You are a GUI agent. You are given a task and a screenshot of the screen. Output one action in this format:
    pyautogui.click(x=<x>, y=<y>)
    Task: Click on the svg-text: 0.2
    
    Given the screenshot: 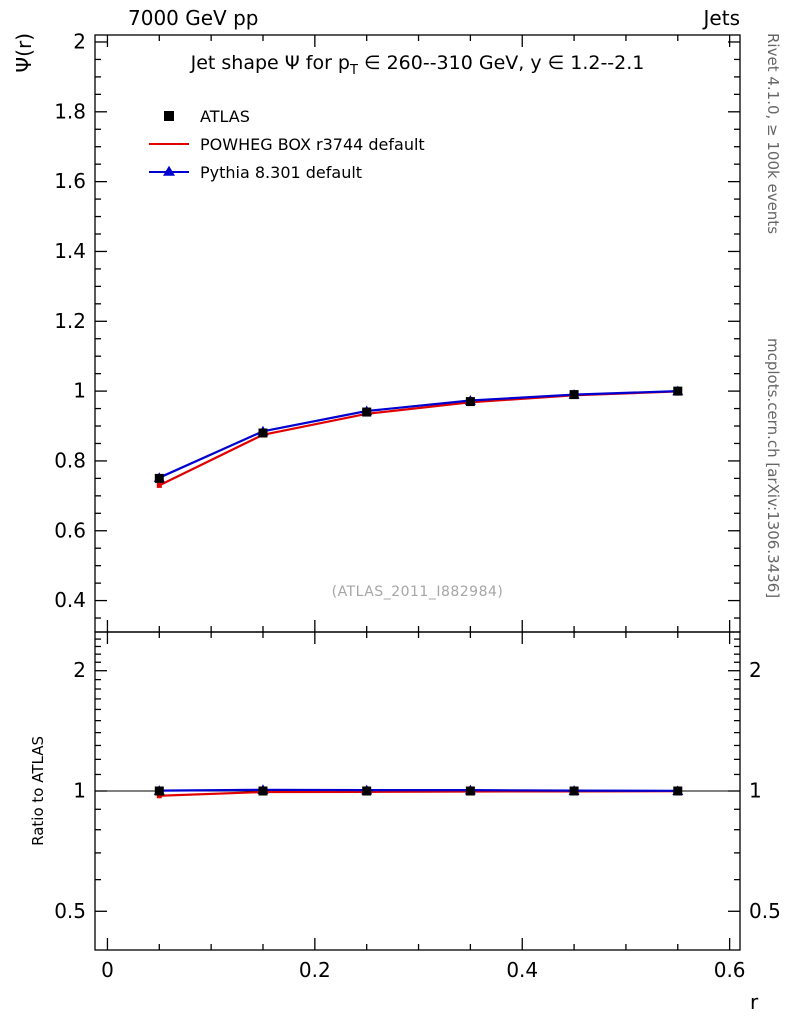 What is the action you would take?
    pyautogui.click(x=315, y=970)
    